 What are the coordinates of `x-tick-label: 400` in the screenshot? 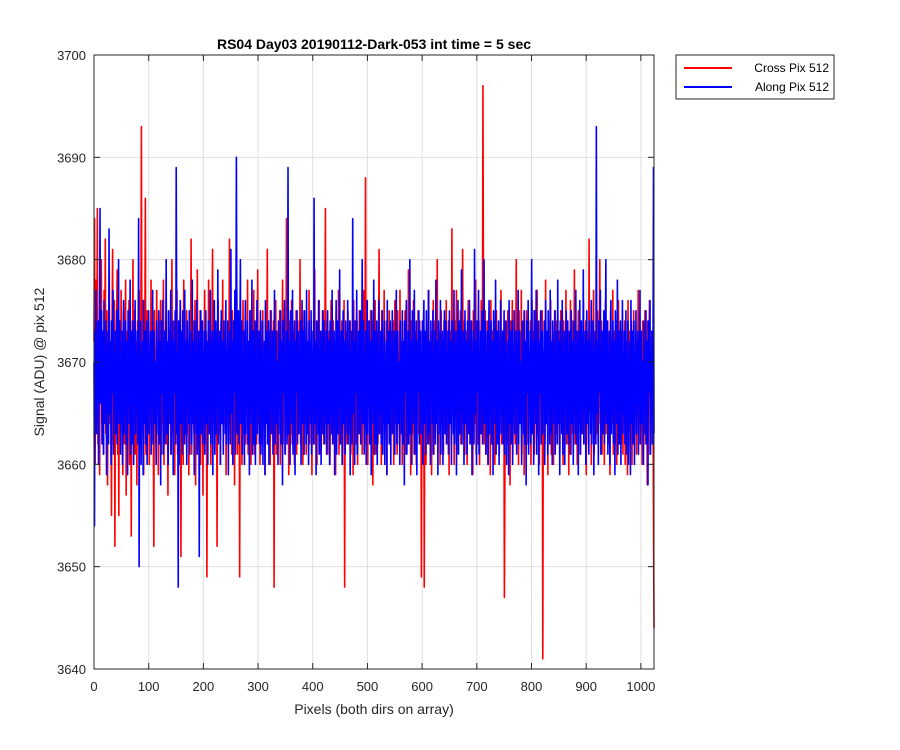 It's located at (313, 686).